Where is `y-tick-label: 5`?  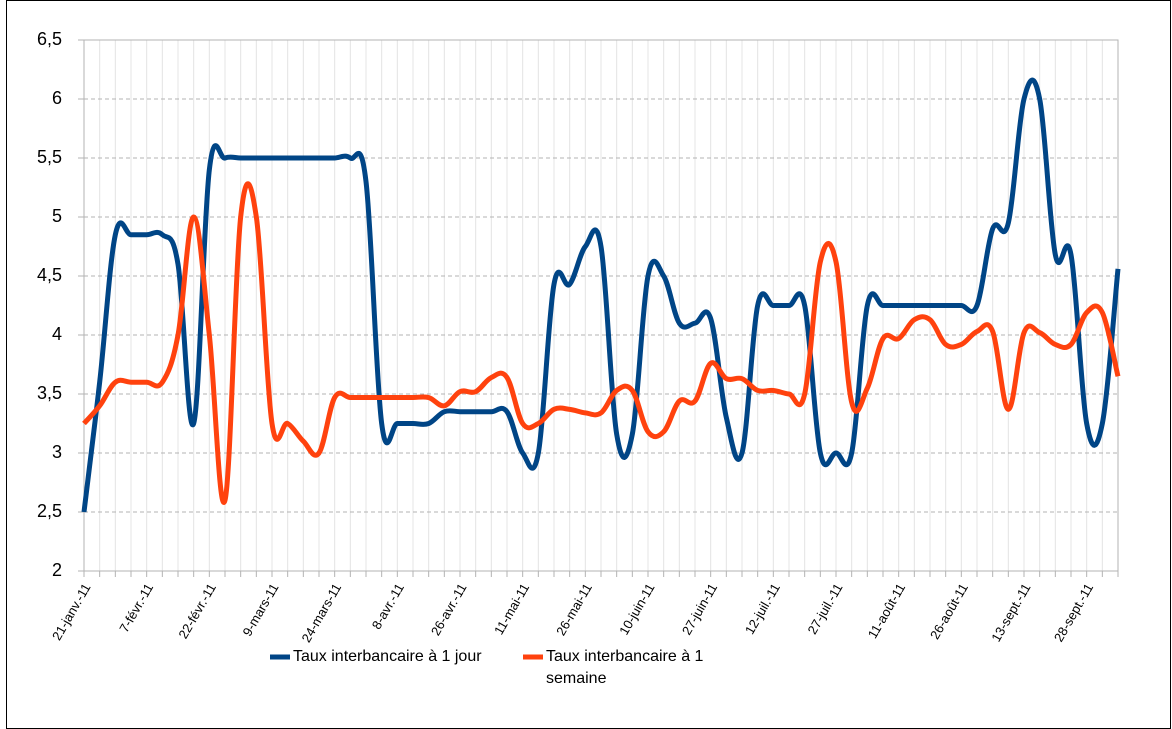
y-tick-label: 5 is located at coordinates (57, 216).